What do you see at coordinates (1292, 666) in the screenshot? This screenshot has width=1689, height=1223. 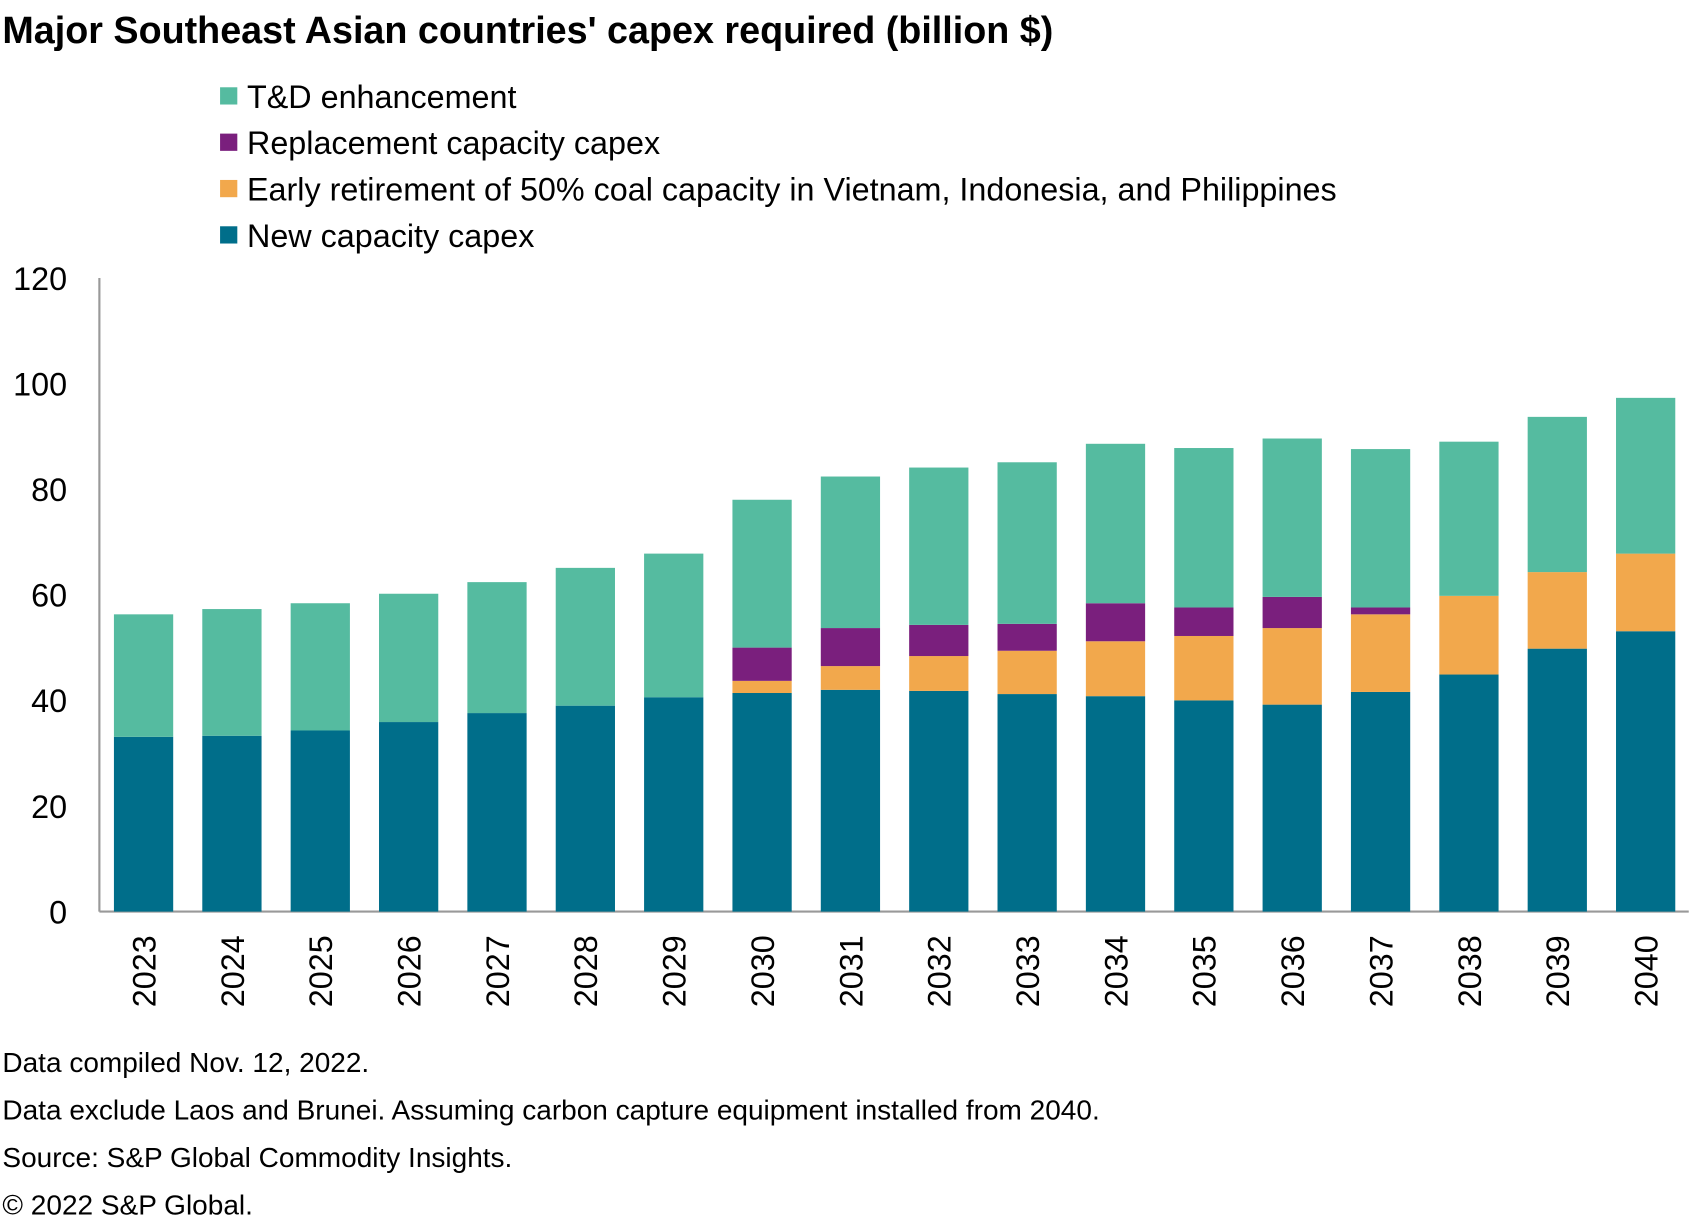 I see `bar-segment-2036-early-retirement-of-` at bounding box center [1292, 666].